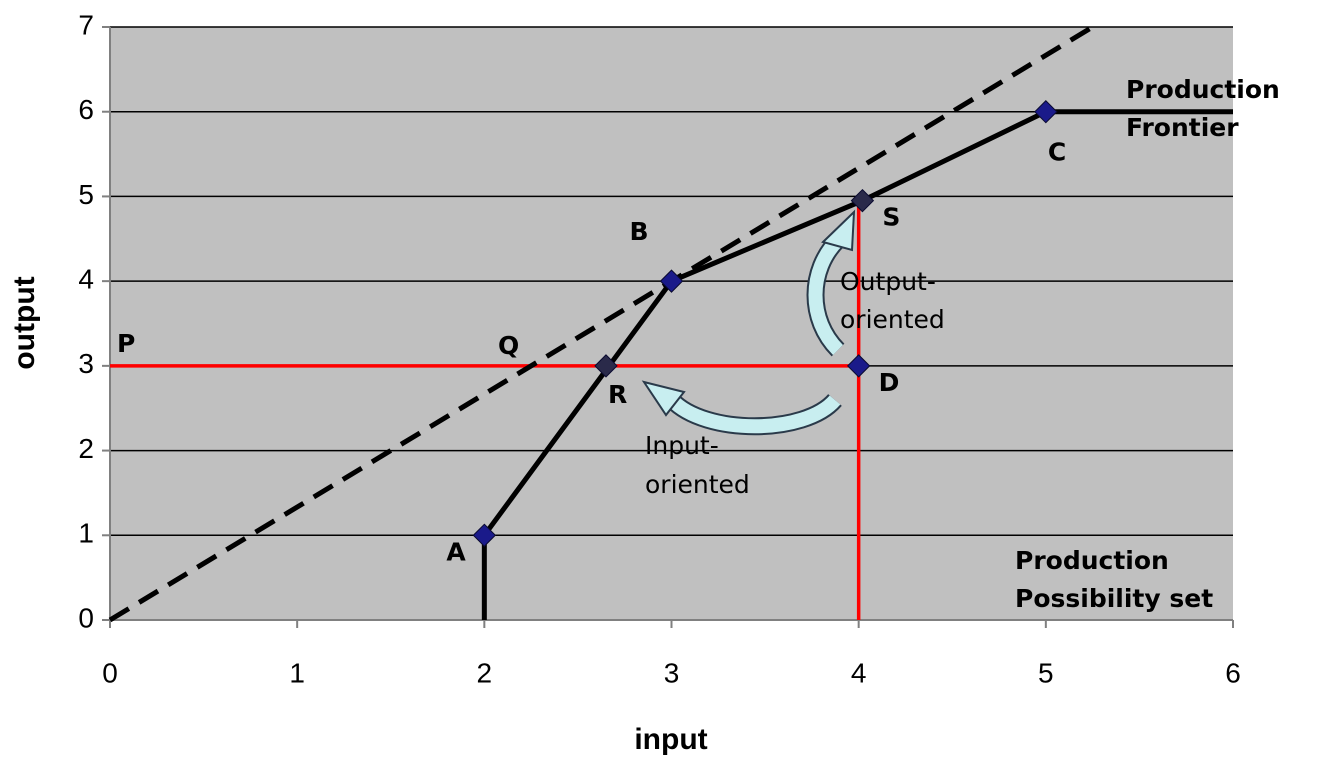 The image size is (1324, 760). I want to click on y-tick-label: 5, so click(86, 194).